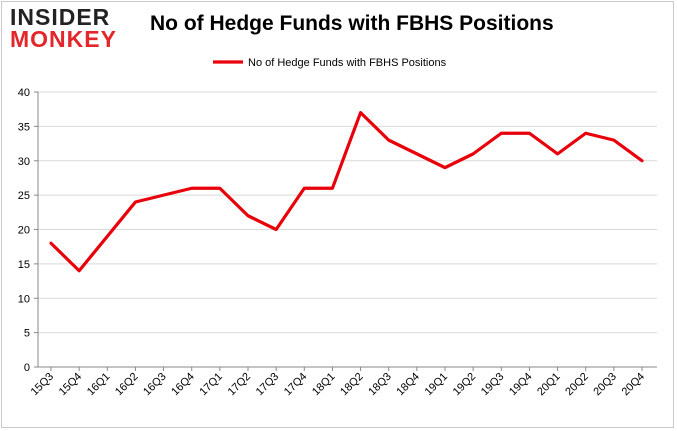 This screenshot has height=431, width=677. Describe the element at coordinates (577, 385) in the screenshot. I see `x-tick-label: 20Q2` at that location.